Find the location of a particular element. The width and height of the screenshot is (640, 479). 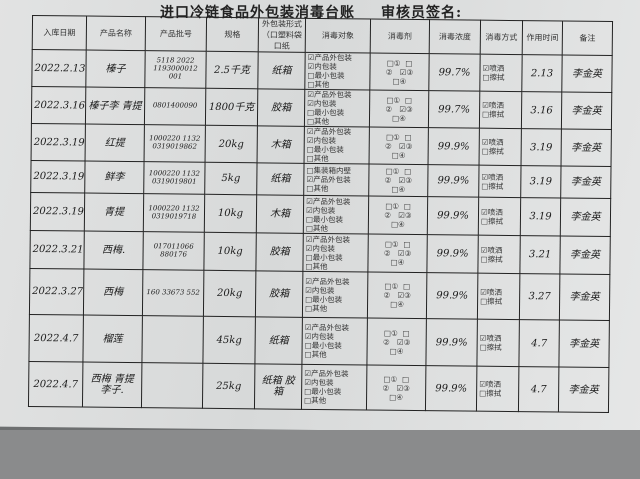

product-name-cell: 青提 is located at coordinates (114, 212).